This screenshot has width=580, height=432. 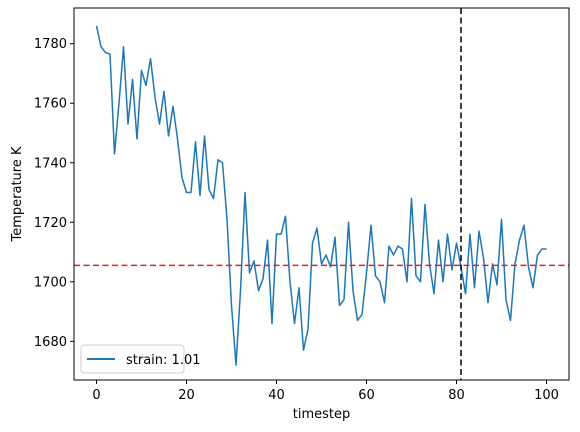 What do you see at coordinates (50, 342) in the screenshot?
I see `y-tick-label: 1680` at bounding box center [50, 342].